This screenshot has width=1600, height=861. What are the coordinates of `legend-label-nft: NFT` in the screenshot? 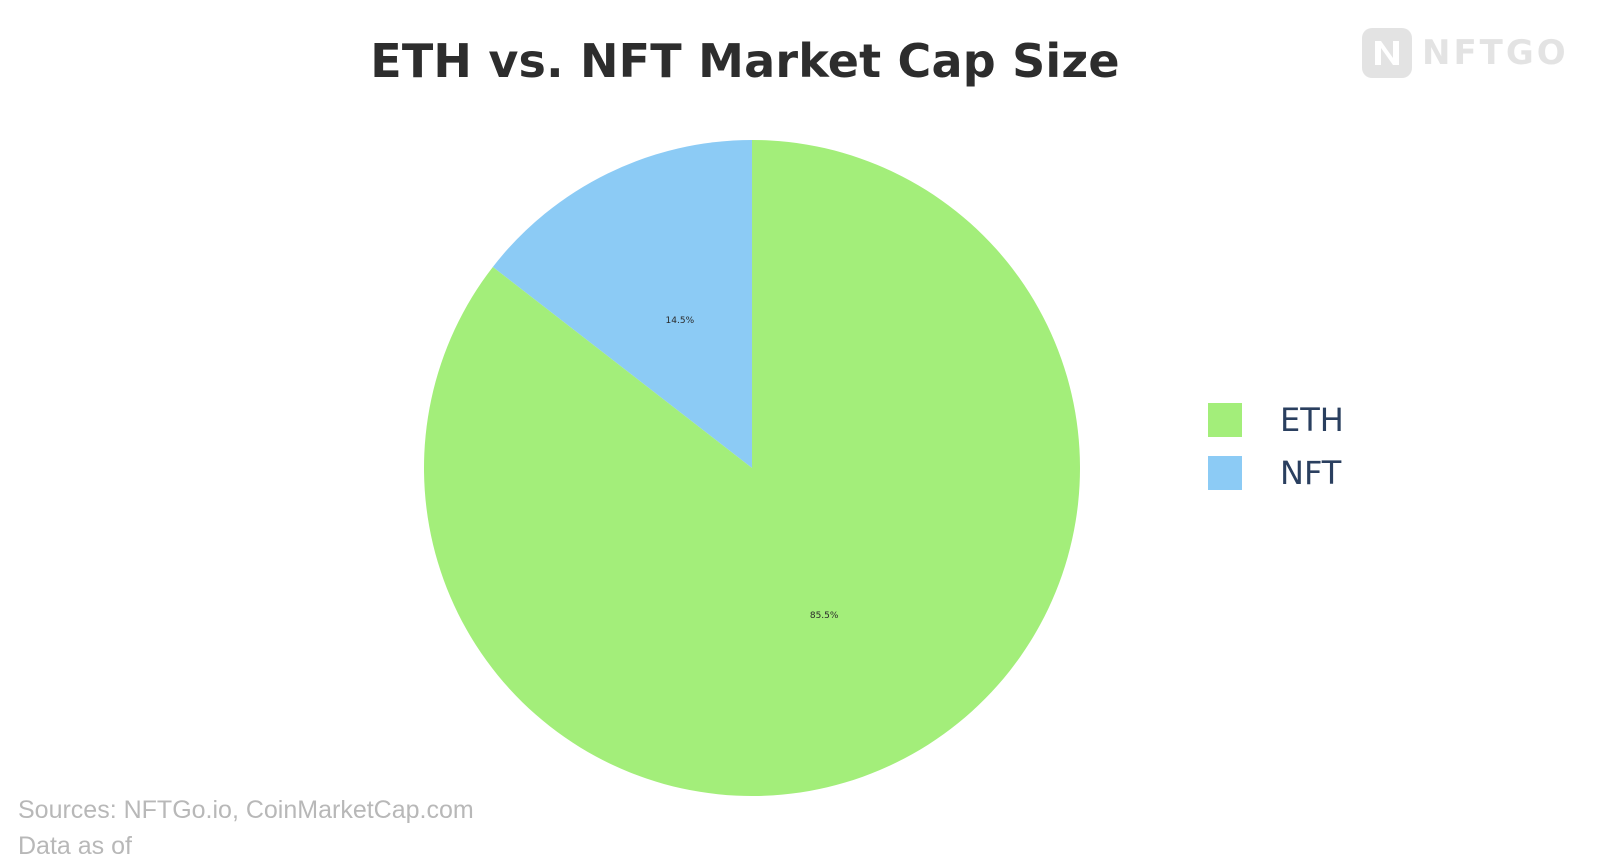 It's located at (1311, 473).